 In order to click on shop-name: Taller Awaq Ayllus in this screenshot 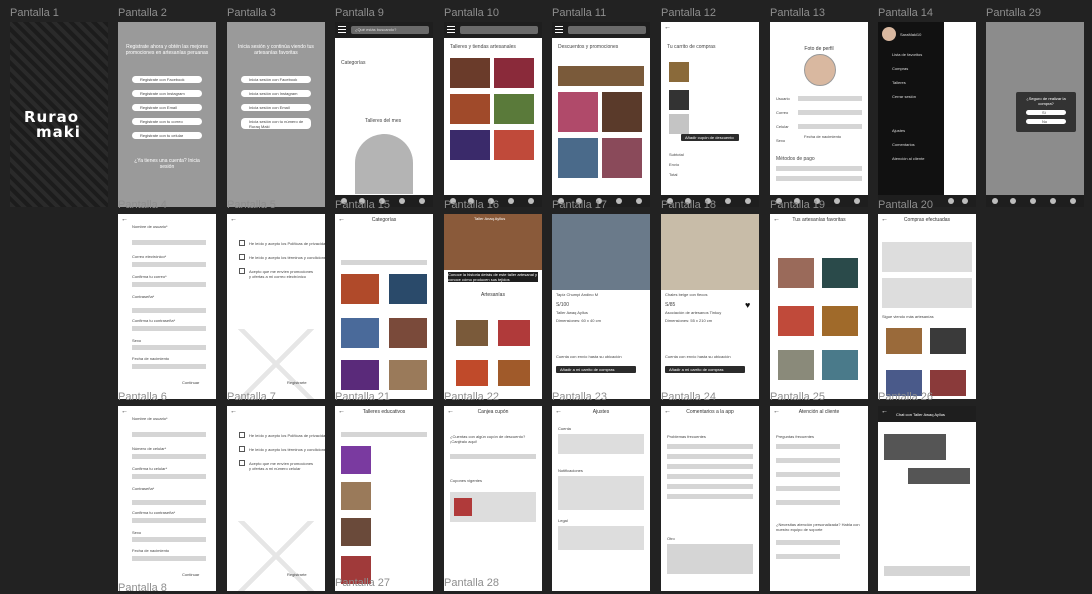, I will do `click(572, 312)`.